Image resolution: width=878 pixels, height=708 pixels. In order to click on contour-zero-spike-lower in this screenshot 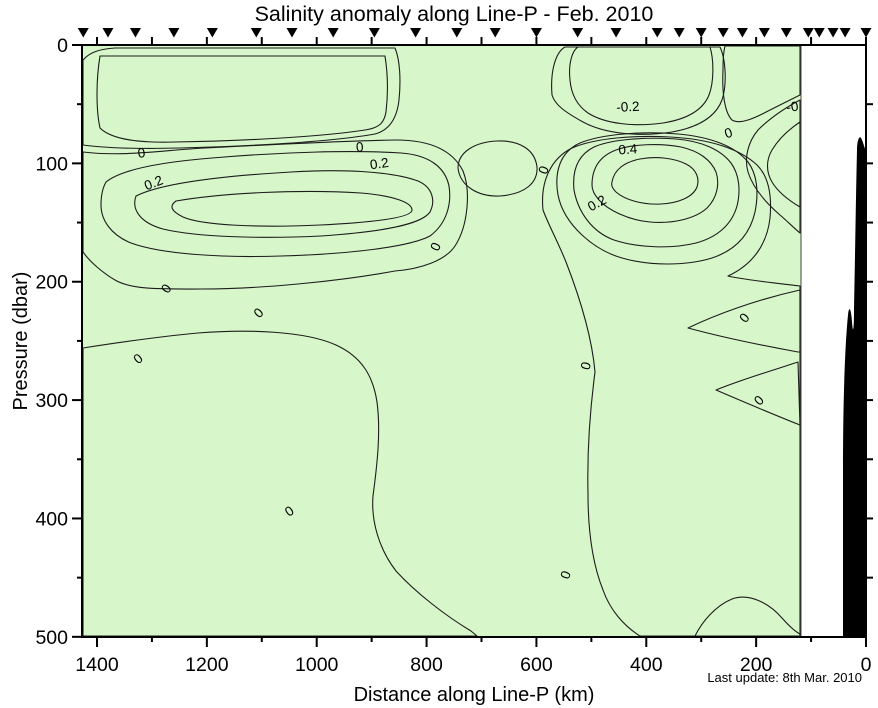, I will do `click(758, 393)`.